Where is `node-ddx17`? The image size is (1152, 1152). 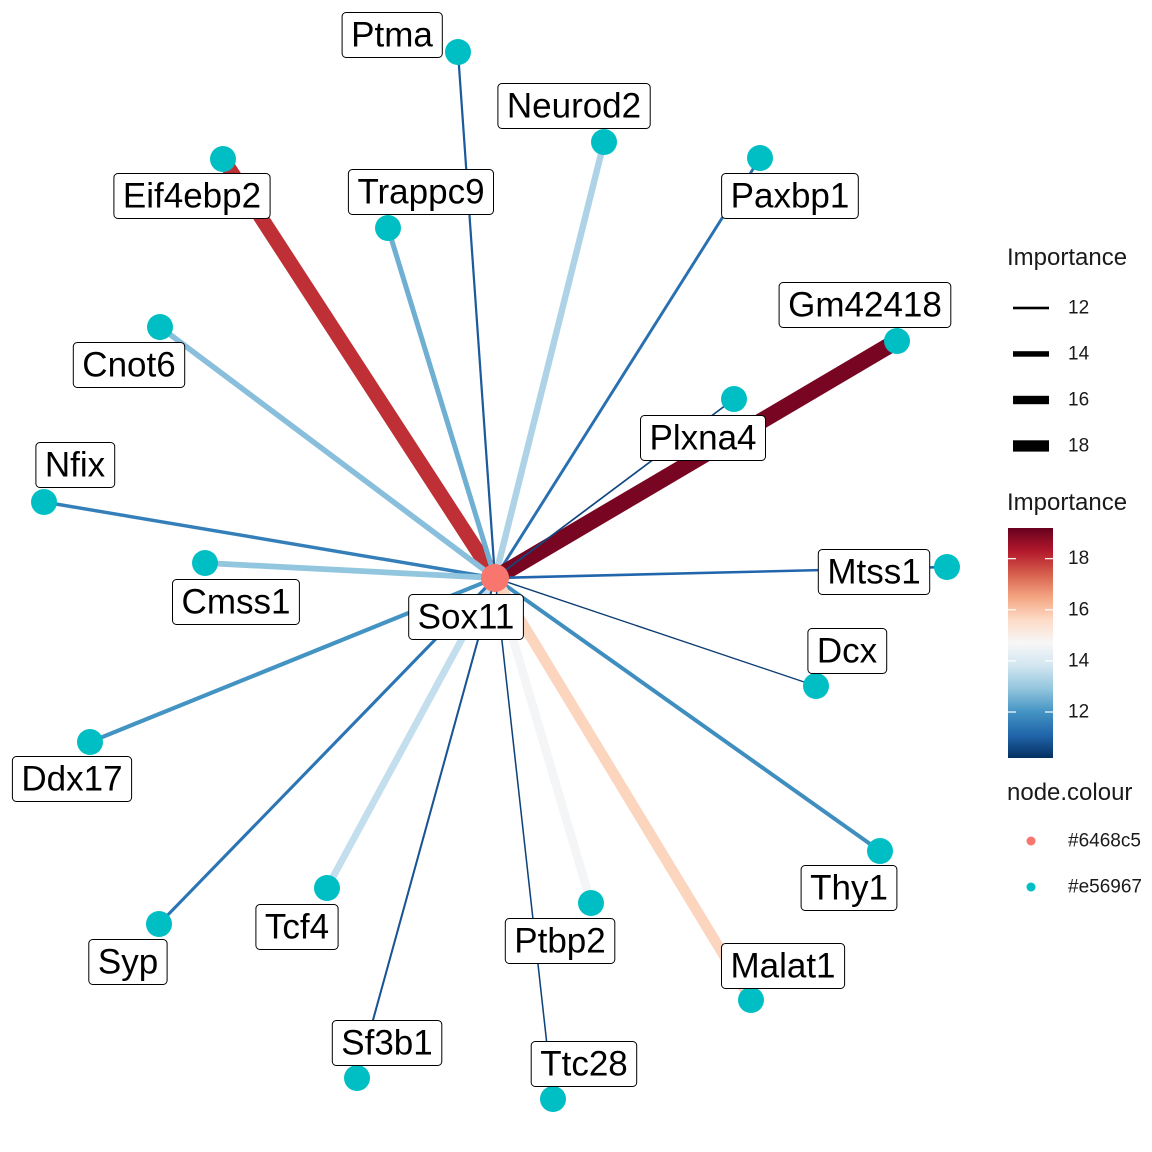
node-ddx17 is located at coordinates (90, 742).